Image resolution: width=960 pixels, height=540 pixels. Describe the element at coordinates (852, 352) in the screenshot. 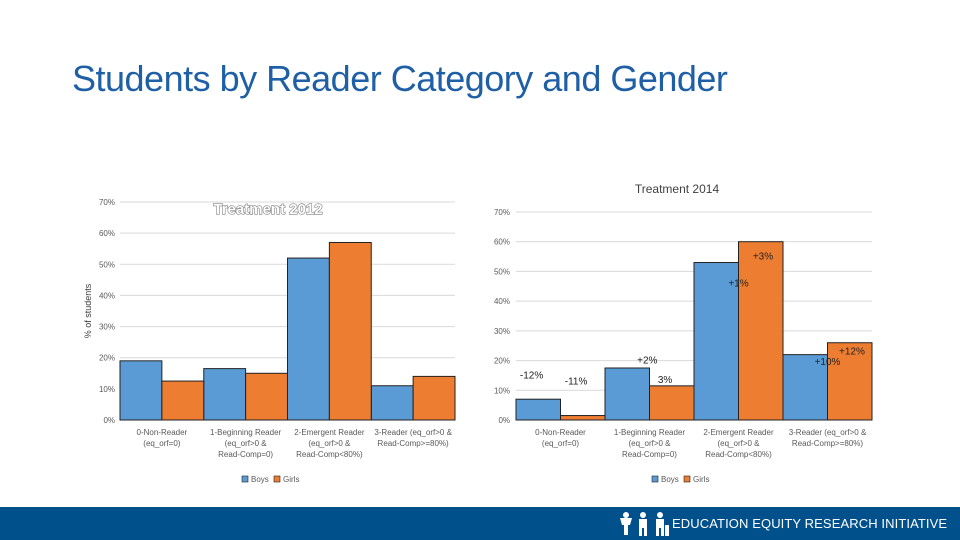

I see `data-annotation: +12%` at that location.